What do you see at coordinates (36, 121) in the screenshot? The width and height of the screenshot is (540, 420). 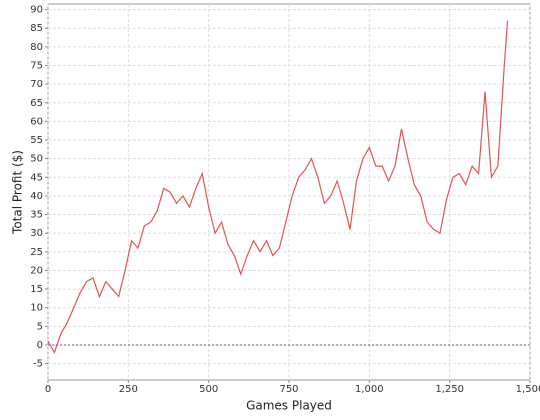 I see `y-tick-label: 60` at bounding box center [36, 121].